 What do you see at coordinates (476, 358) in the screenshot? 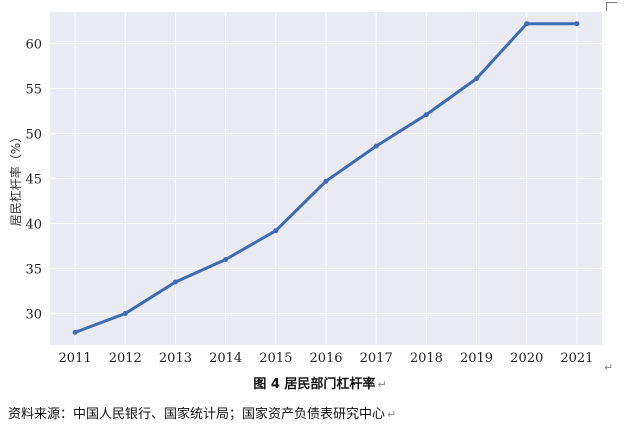
I see `x-tick-label: 2019` at bounding box center [476, 358].